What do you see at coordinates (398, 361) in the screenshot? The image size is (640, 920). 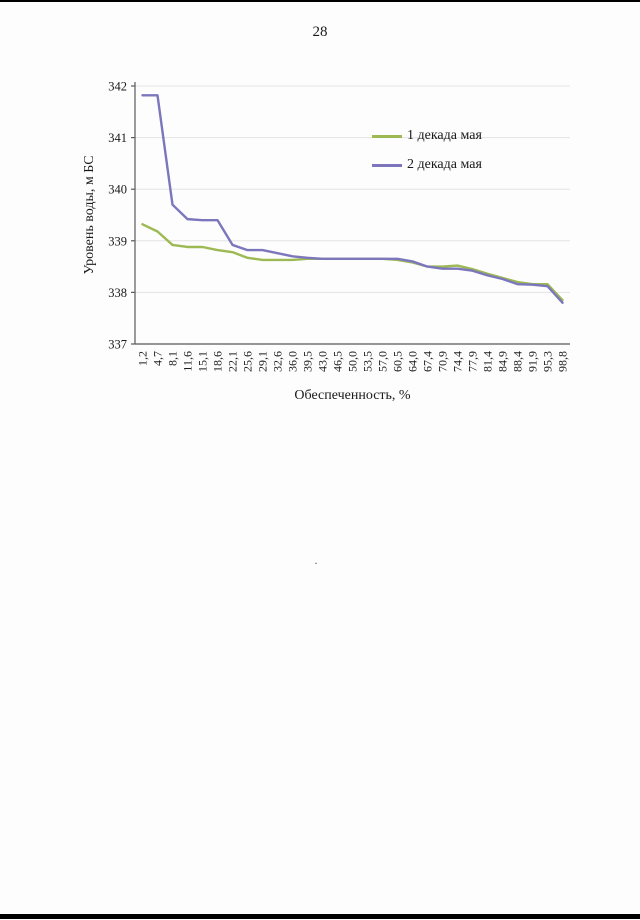 I see `x-tick-label: 60,5` at bounding box center [398, 361].